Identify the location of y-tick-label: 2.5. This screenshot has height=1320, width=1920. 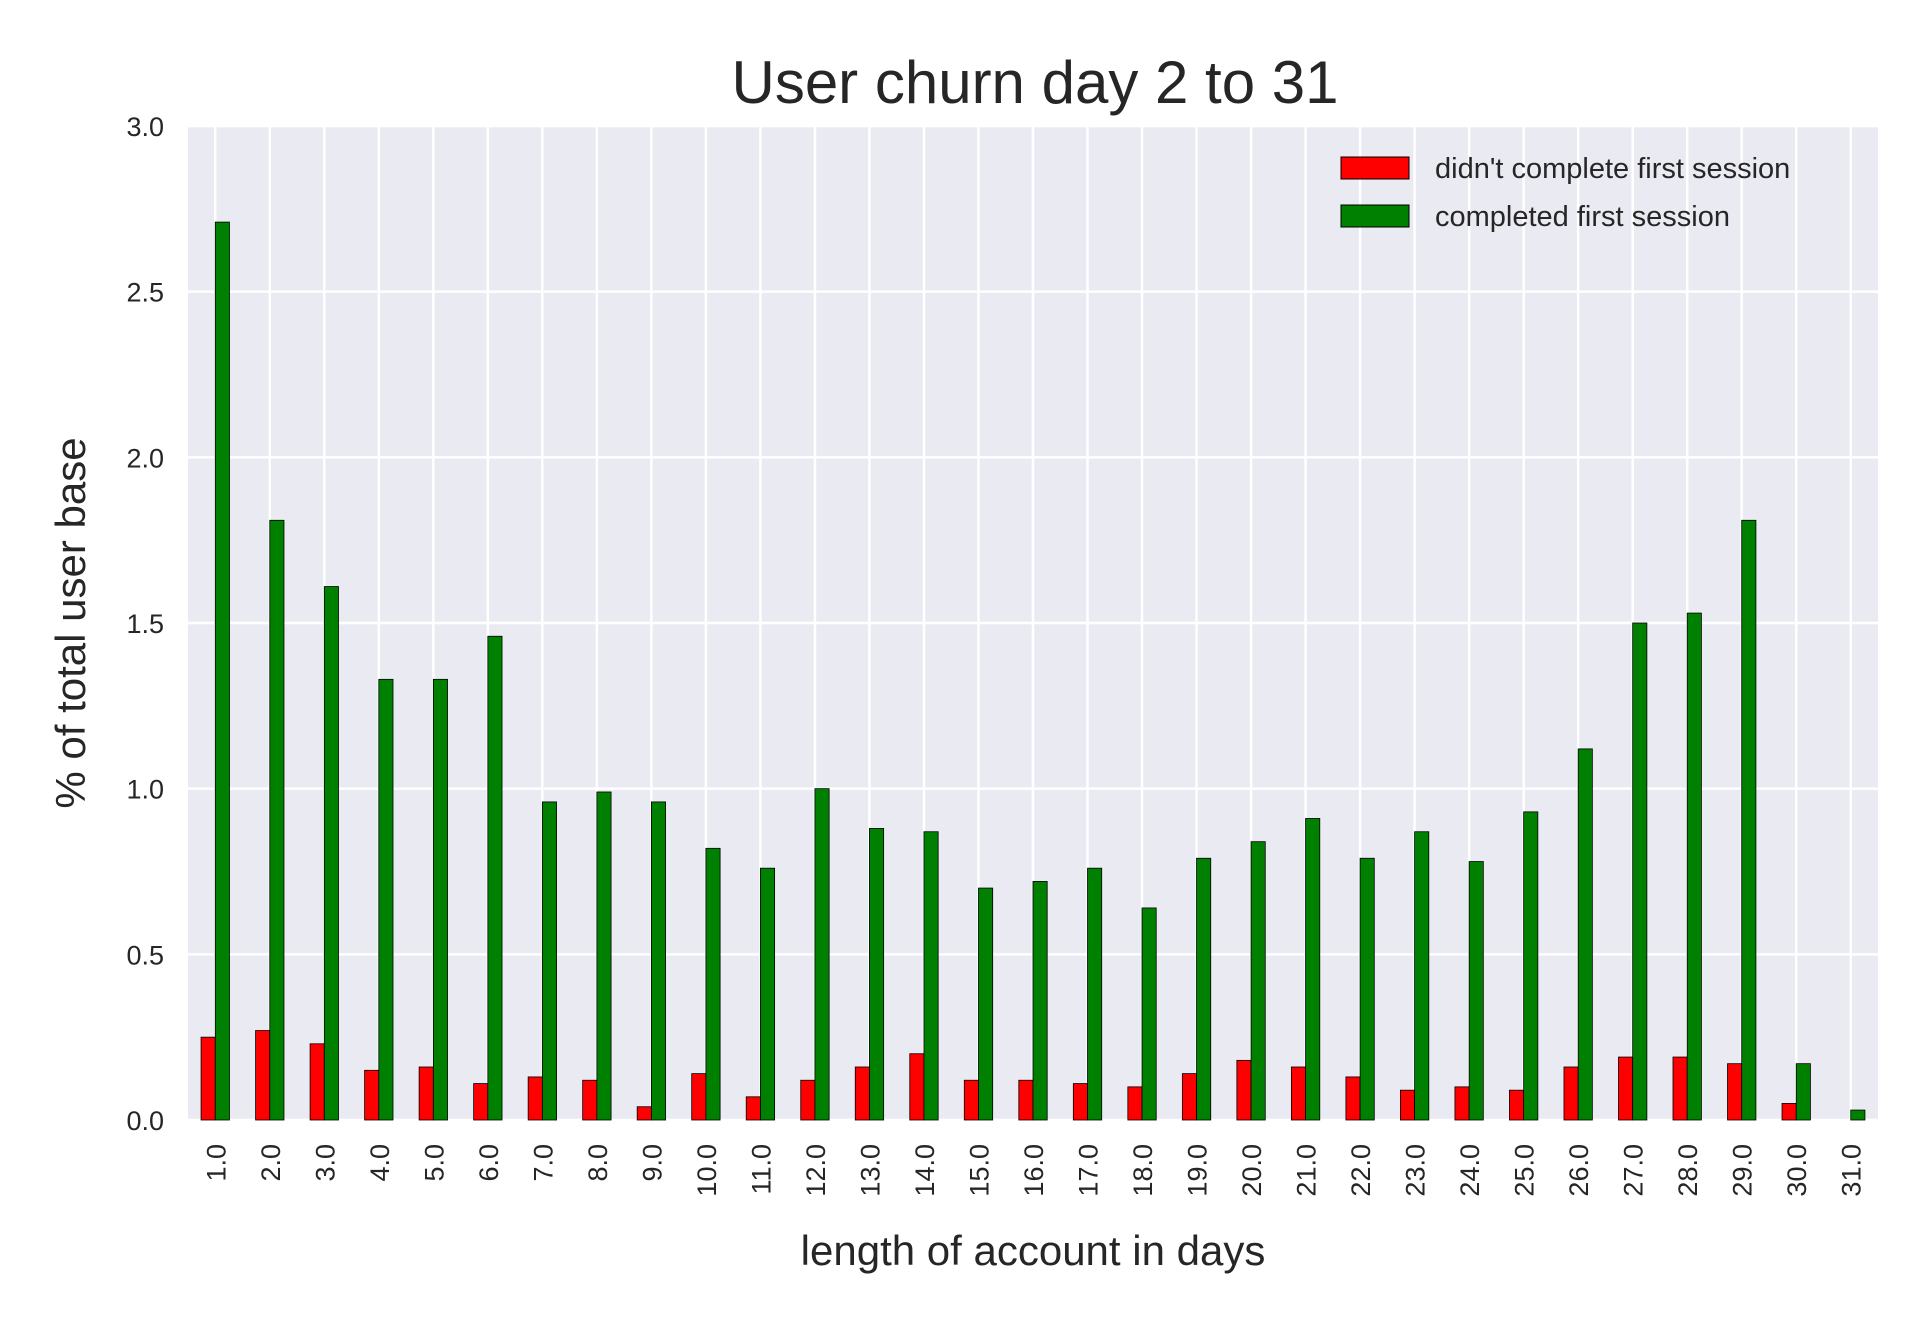
(145, 293).